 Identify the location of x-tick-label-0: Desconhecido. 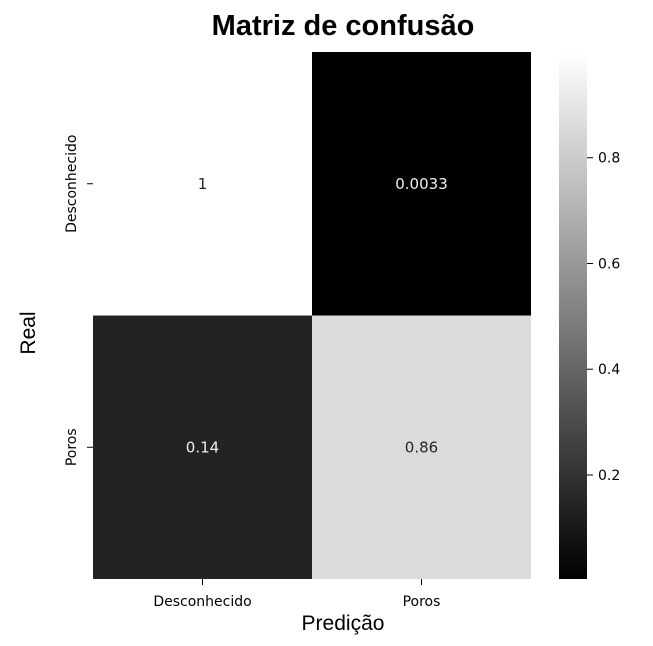
(202, 602).